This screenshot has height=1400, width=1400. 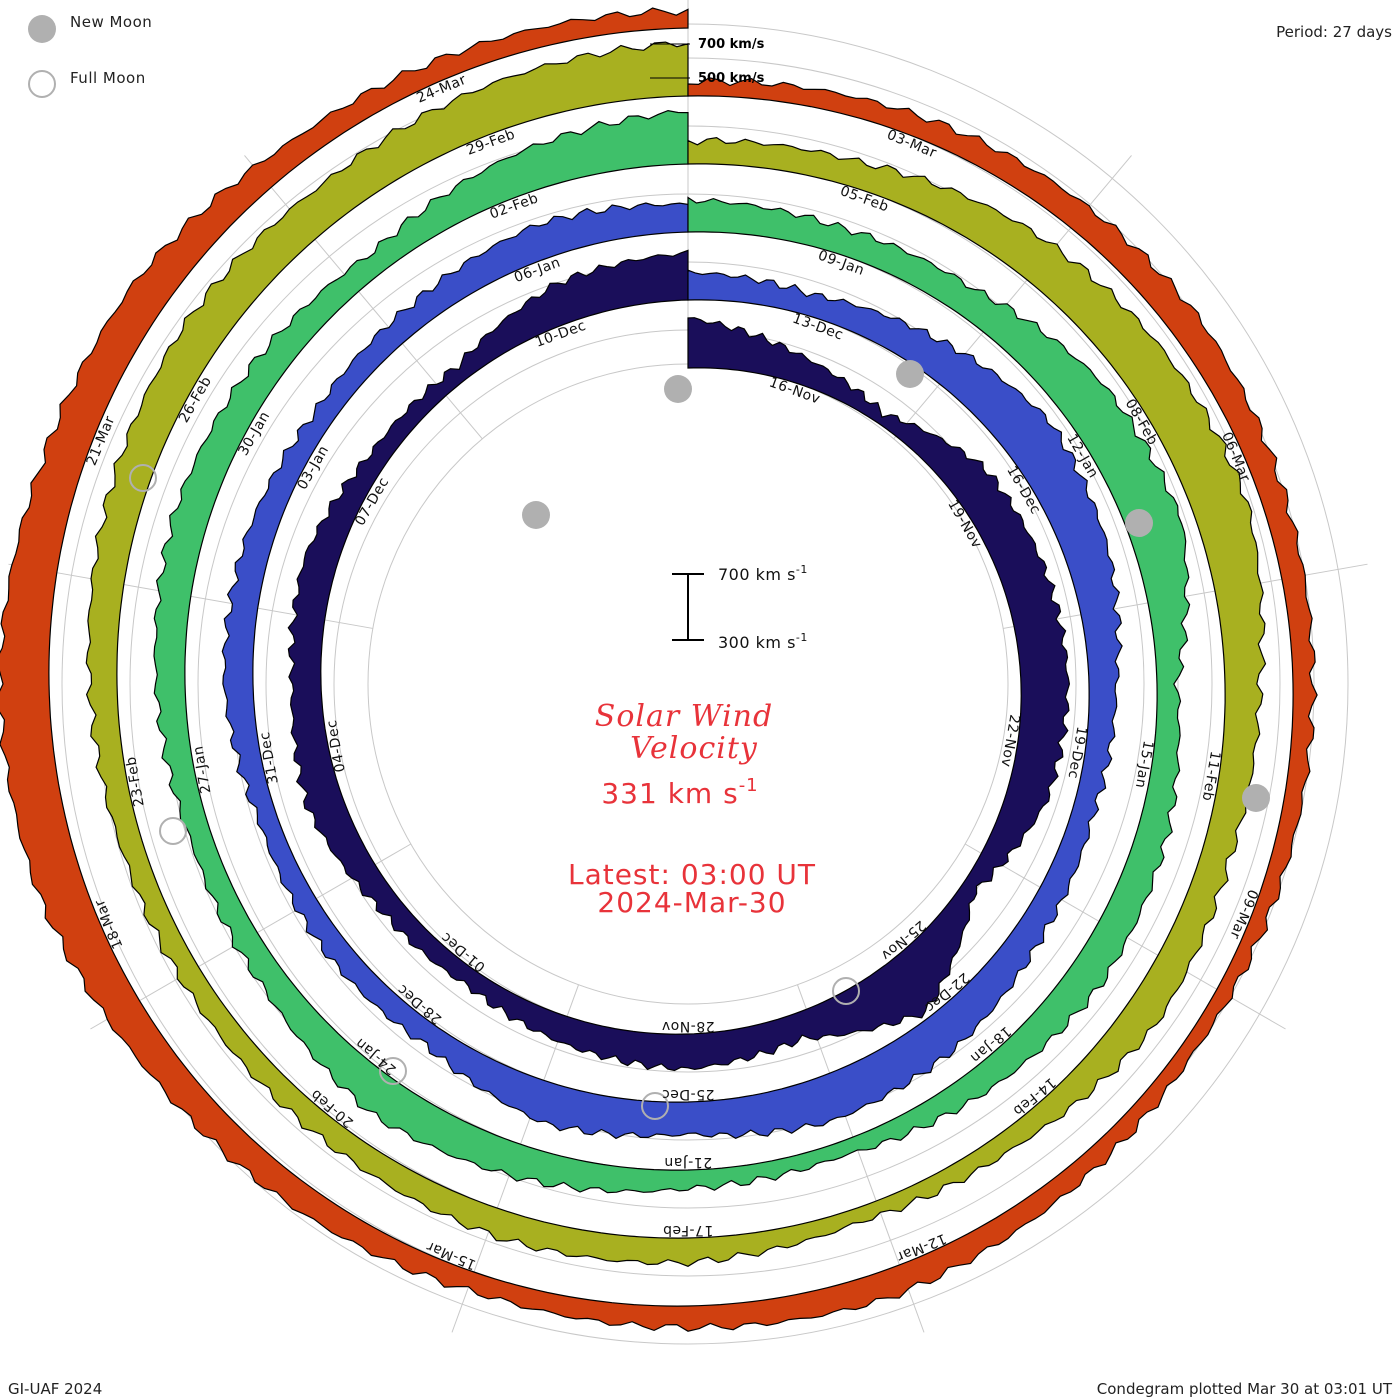 What do you see at coordinates (688, 1094) in the screenshot?
I see `date-label: 25-Dec` at bounding box center [688, 1094].